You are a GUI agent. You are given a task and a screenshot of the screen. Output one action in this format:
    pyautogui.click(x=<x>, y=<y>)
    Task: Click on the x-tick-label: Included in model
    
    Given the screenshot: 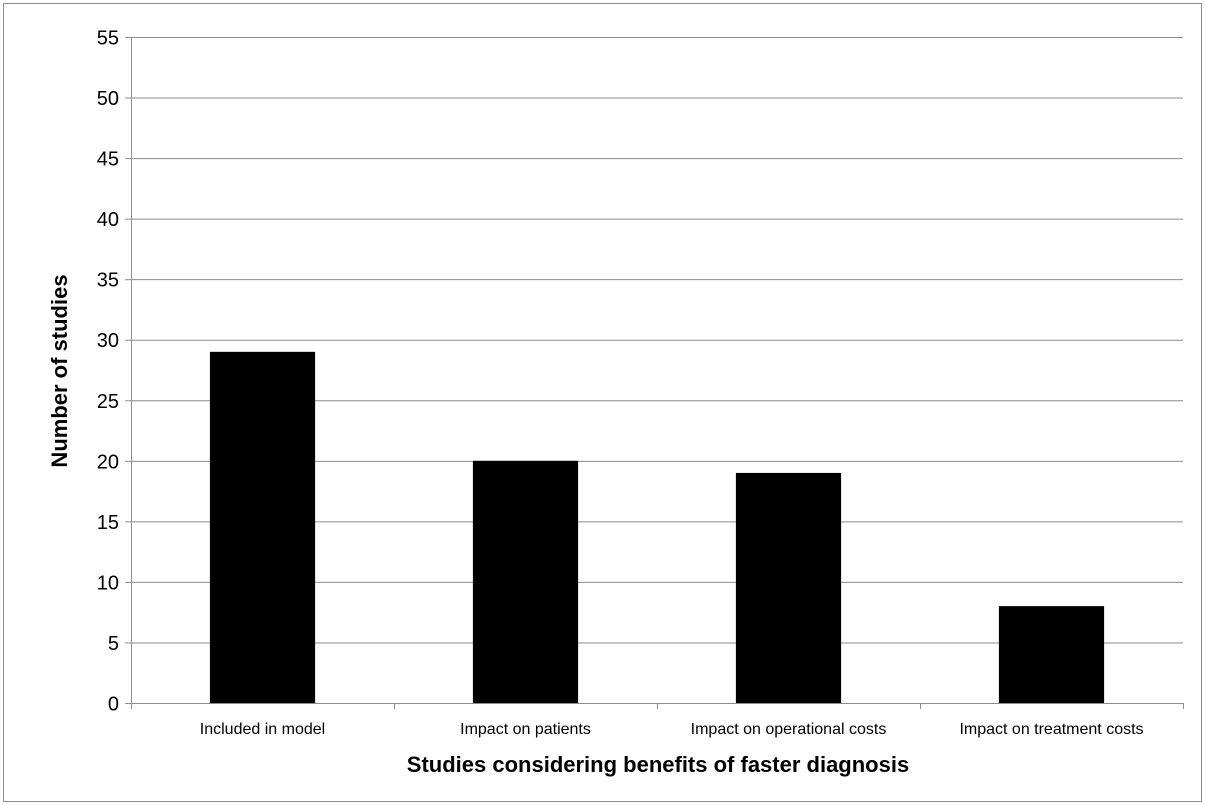 What is the action you would take?
    pyautogui.click(x=262, y=729)
    